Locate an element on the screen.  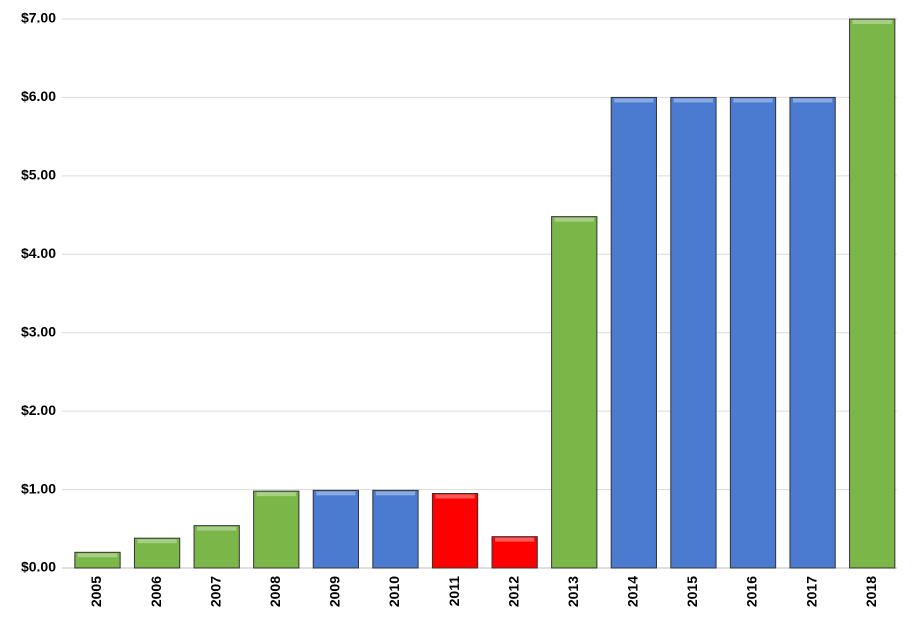
y-tick-label: $2.00 is located at coordinates (38, 410).